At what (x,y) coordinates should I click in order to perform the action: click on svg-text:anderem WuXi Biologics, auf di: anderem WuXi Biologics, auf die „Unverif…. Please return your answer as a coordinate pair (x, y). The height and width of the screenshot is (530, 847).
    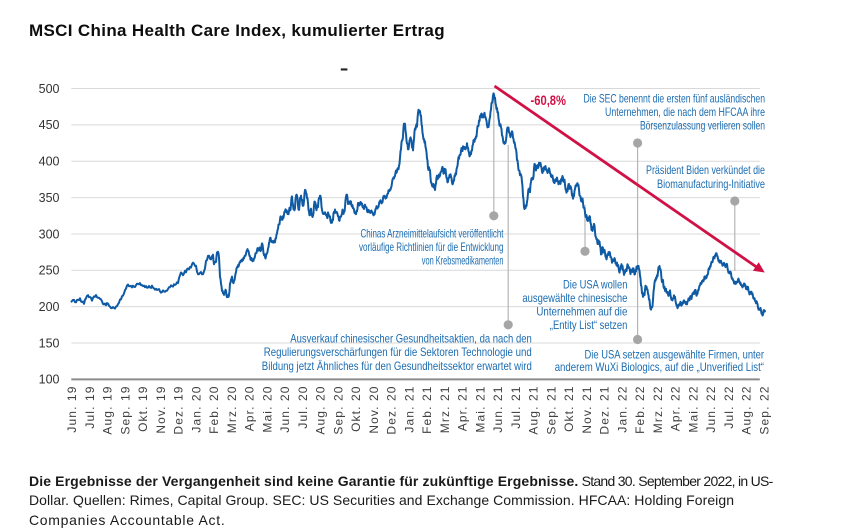
    Looking at the image, I should click on (659, 367).